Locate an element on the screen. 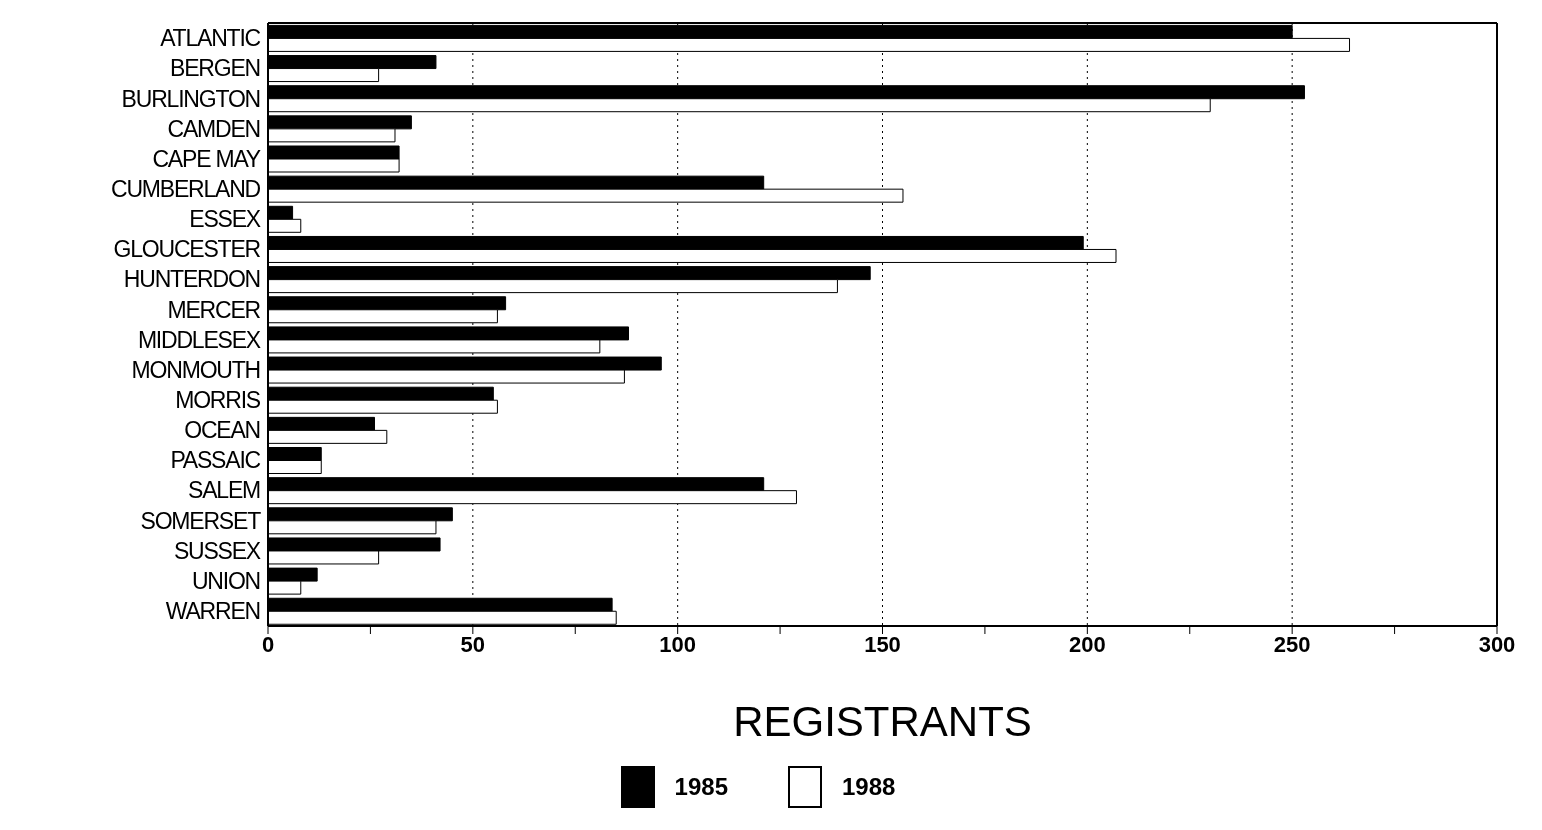  y-tick-label: MERCER is located at coordinates (214, 309).